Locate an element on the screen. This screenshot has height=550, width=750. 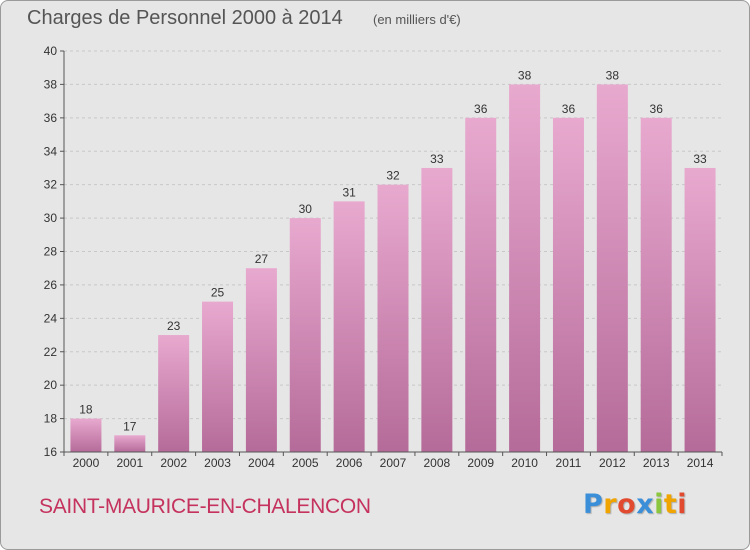
proxiti-logo: Proxiti is located at coordinates (635, 504).